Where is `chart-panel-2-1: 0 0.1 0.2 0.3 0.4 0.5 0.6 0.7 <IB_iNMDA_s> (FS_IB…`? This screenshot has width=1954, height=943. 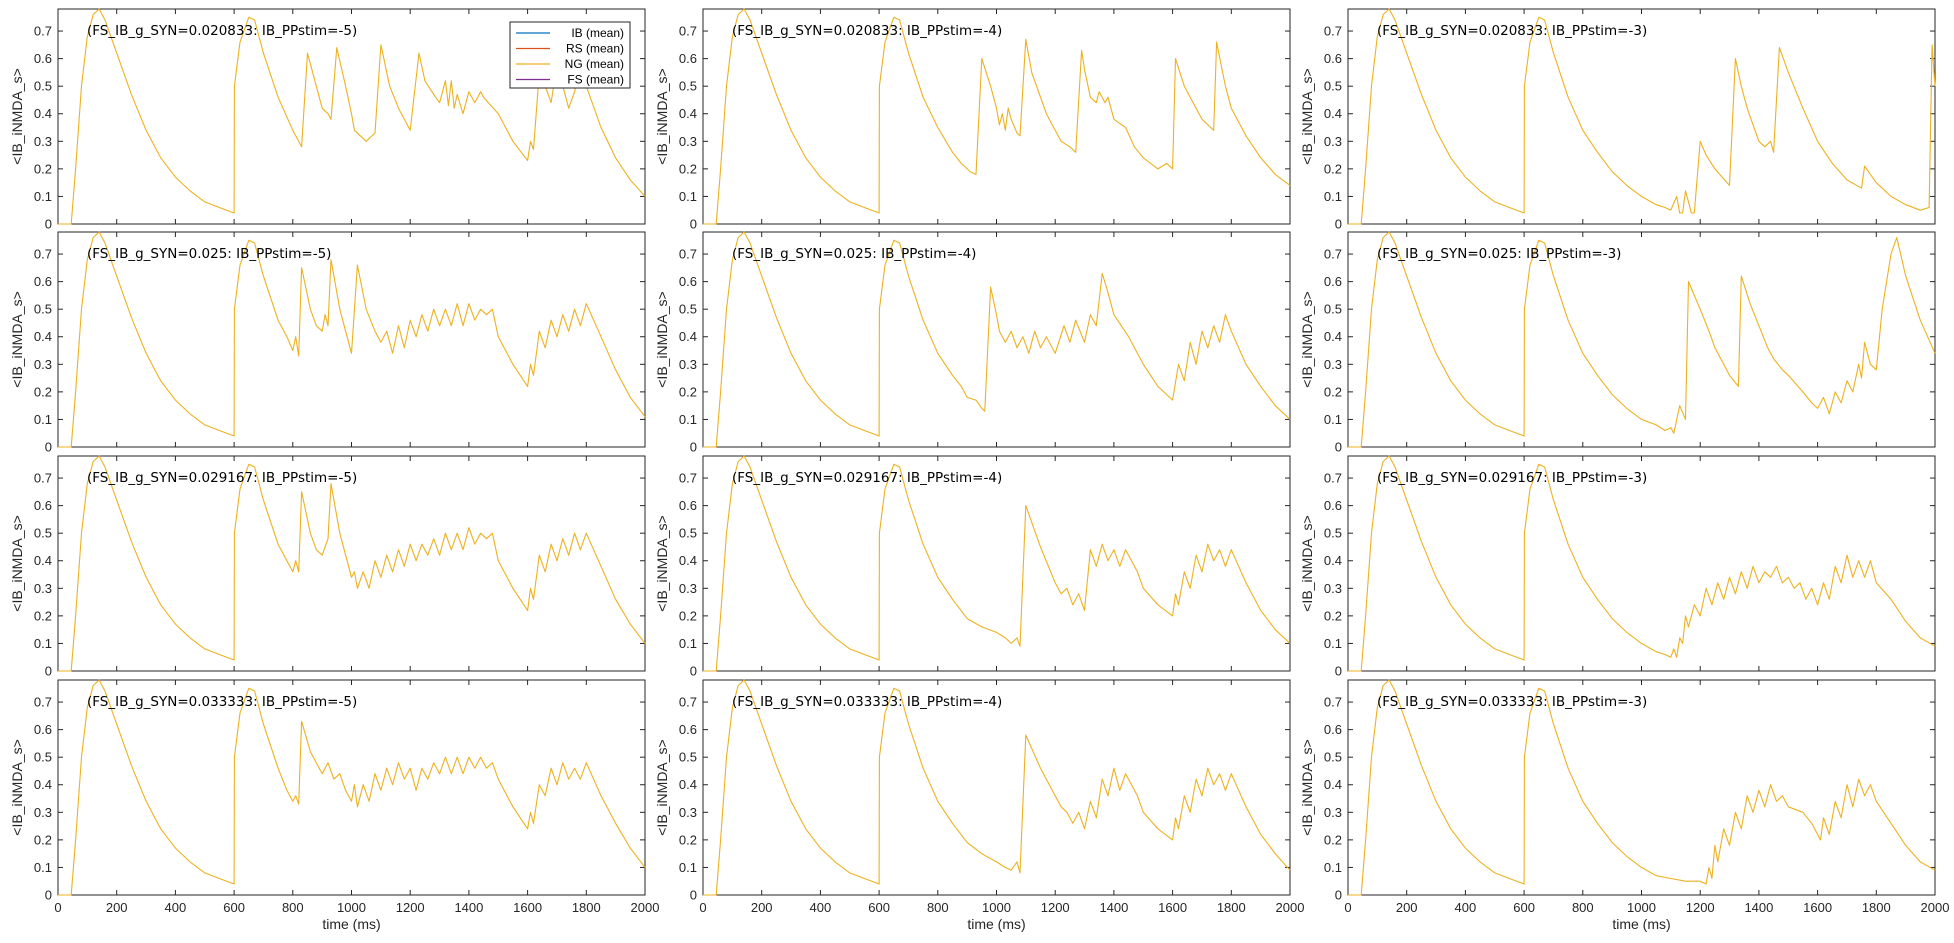
chart-panel-2-1: 0 0.1 0.2 0.3 0.4 0.5 0.6 0.7 <IB_iNMDA_s> (FS_IB… is located at coordinates (327, 343).